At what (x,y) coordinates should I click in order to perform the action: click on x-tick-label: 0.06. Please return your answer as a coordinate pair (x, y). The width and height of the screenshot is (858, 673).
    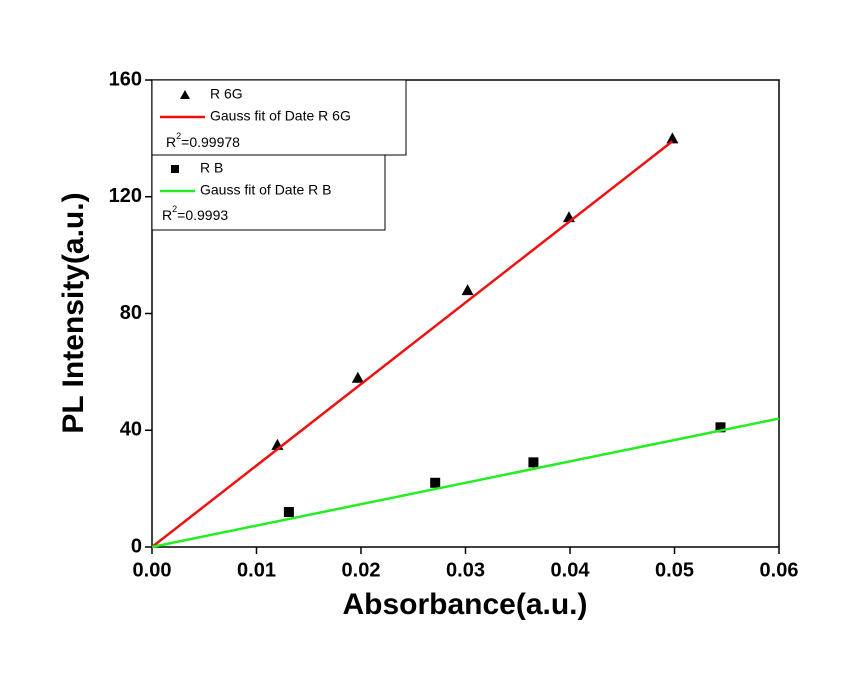
    Looking at the image, I should click on (779, 570).